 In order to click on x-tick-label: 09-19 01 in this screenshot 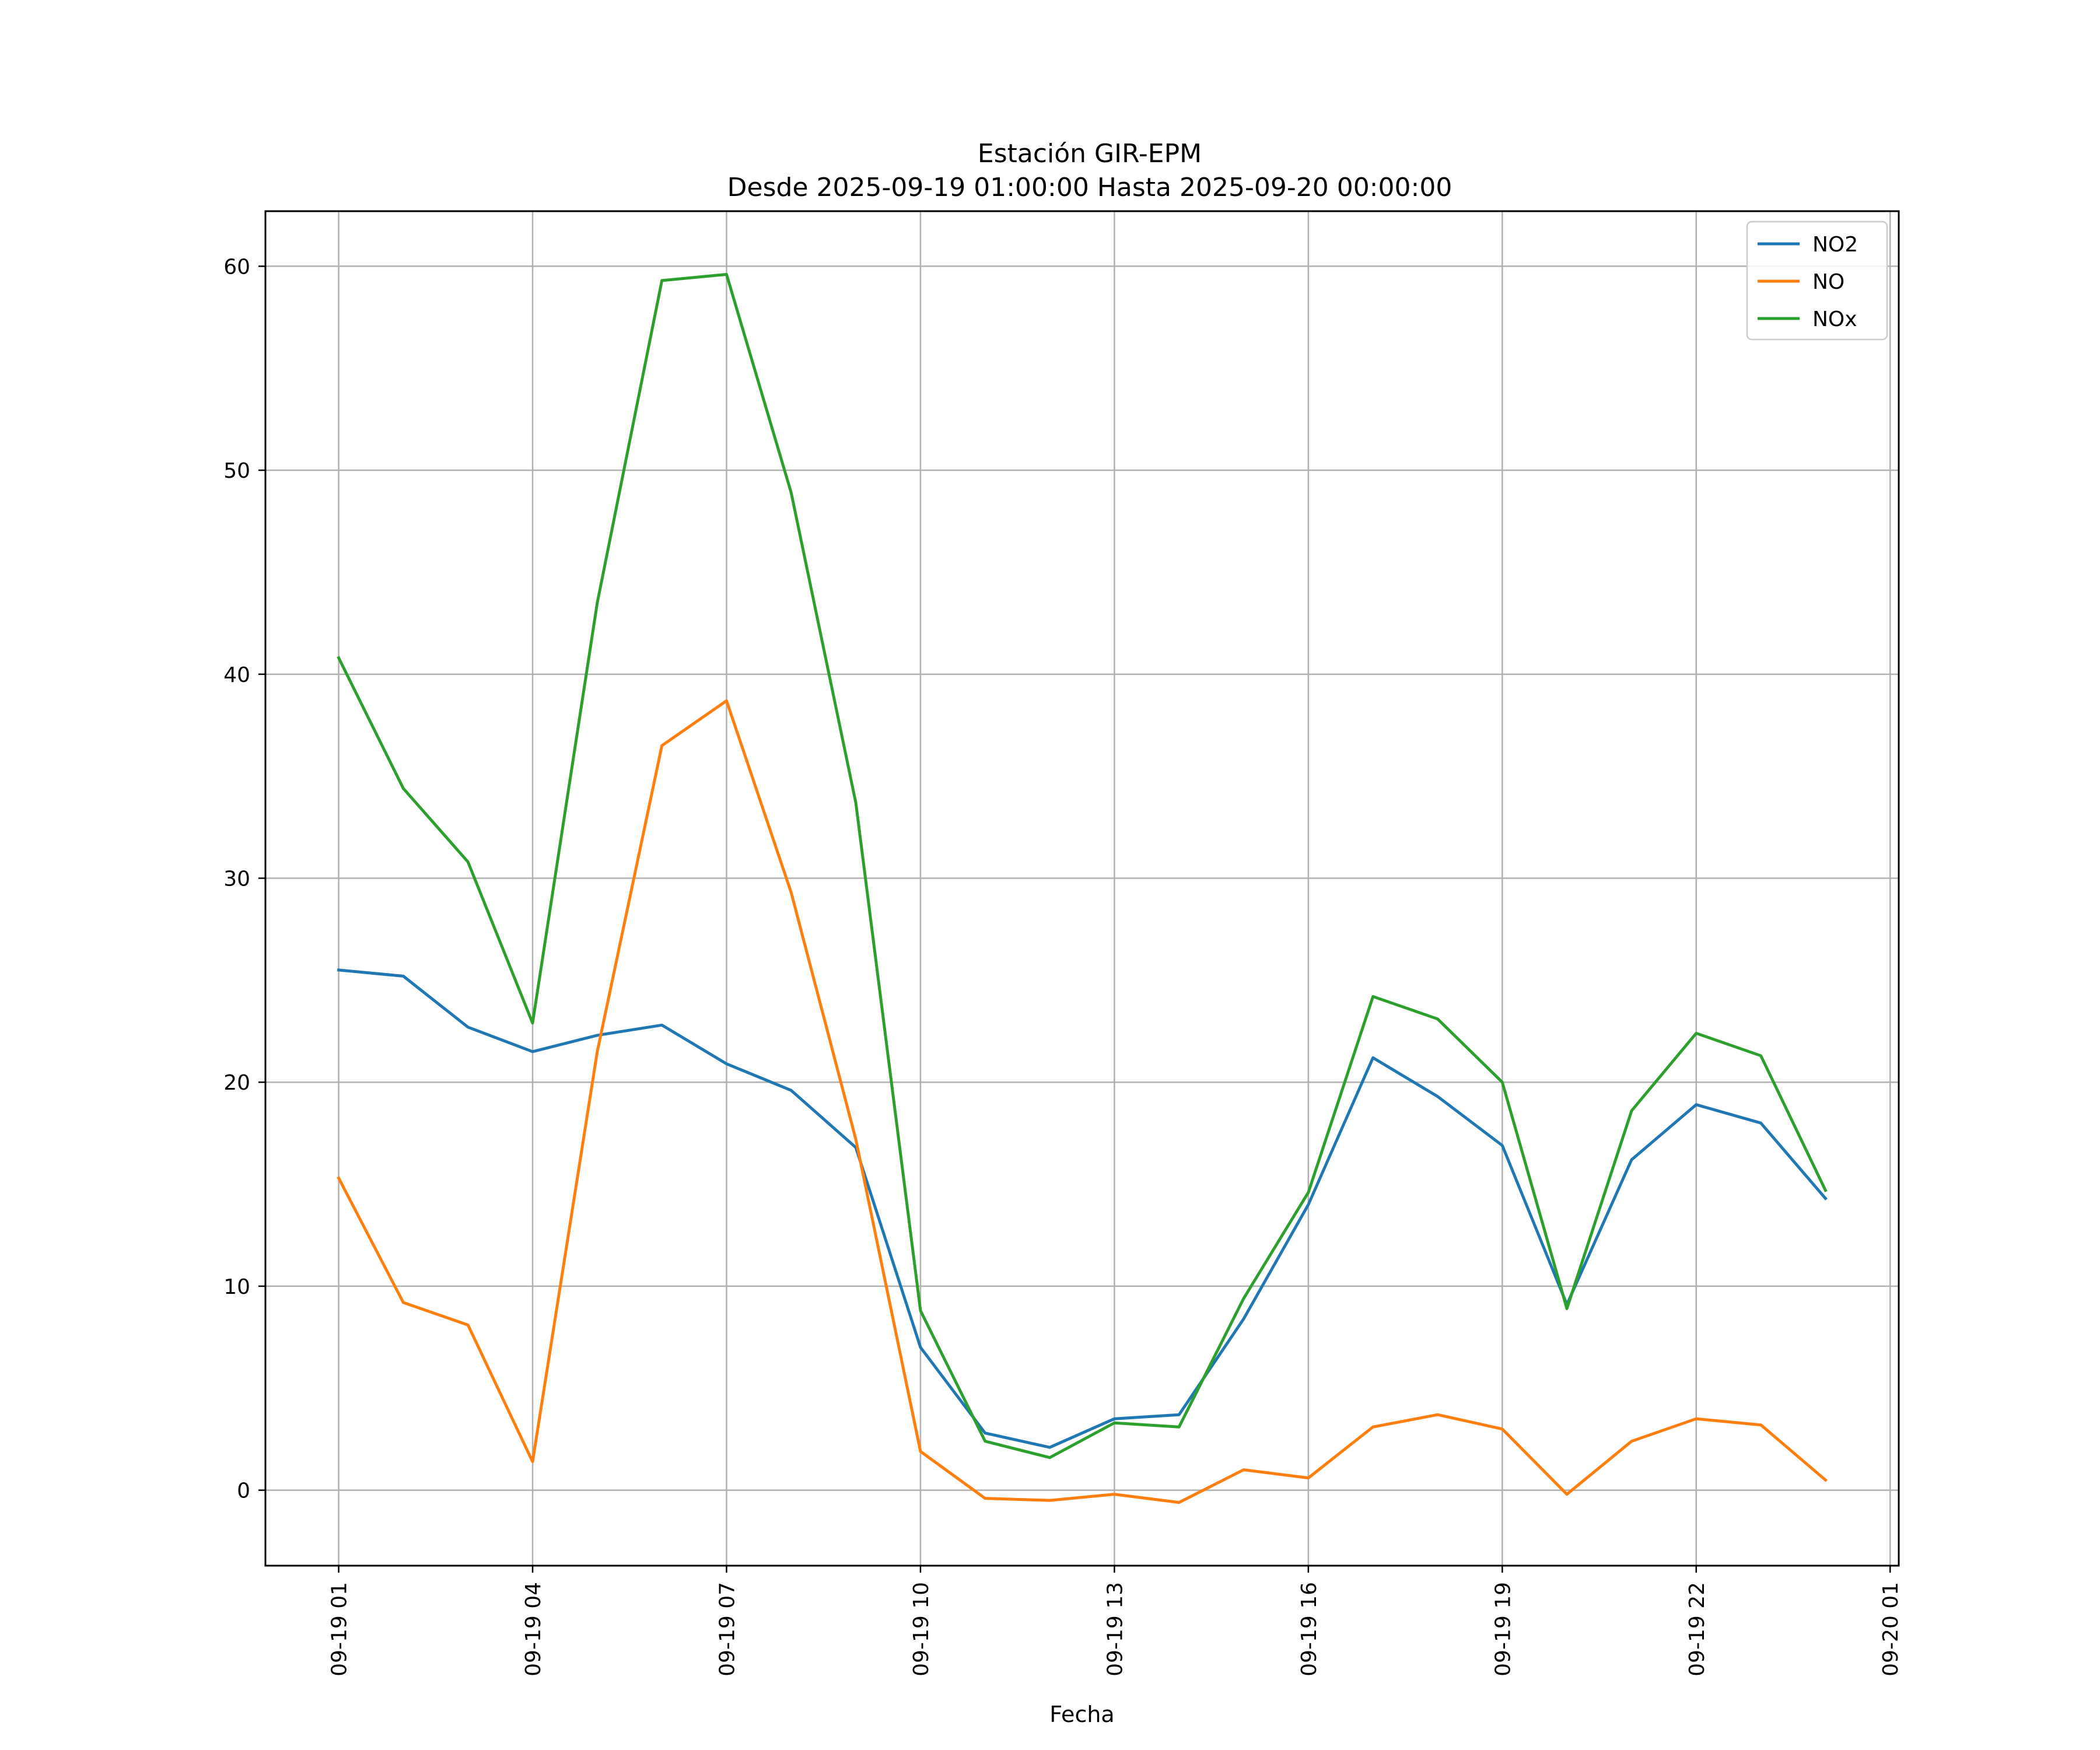, I will do `click(340, 1629)`.